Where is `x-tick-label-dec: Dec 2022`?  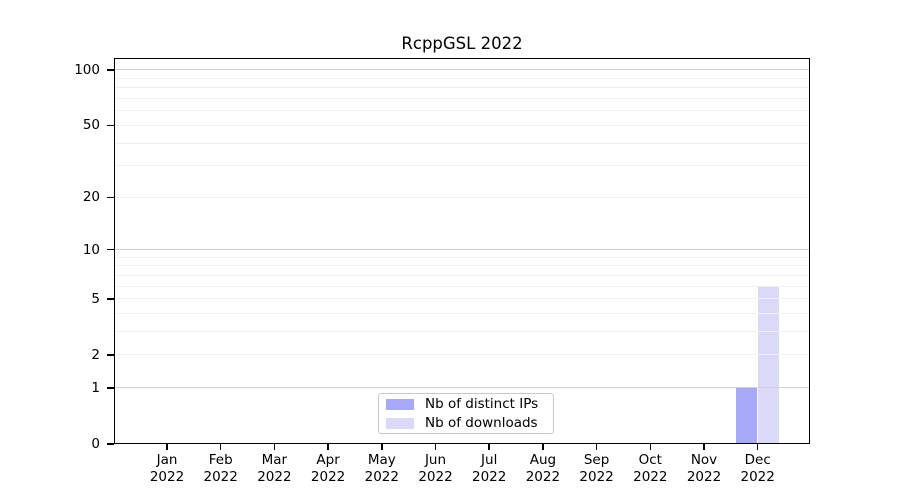
x-tick-label-dec: Dec 2022 is located at coordinates (757, 468).